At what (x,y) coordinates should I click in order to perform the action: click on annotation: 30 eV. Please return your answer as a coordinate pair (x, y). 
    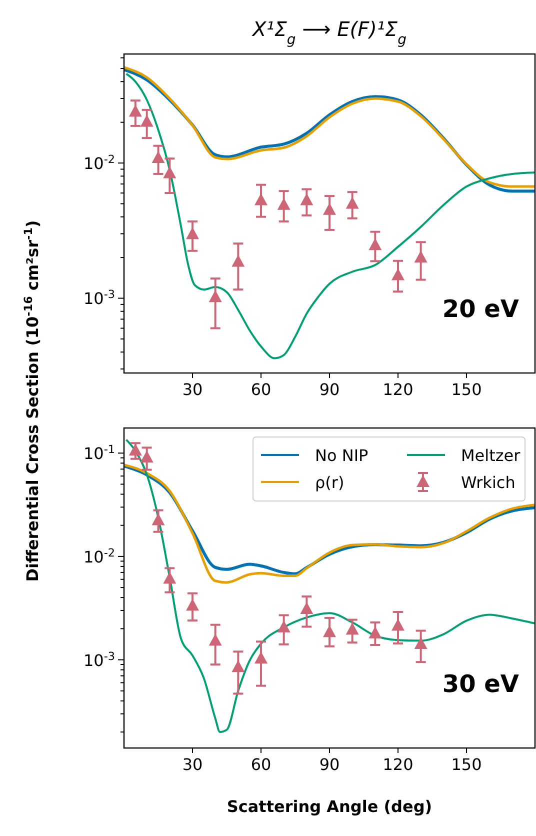
    Looking at the image, I should click on (481, 684).